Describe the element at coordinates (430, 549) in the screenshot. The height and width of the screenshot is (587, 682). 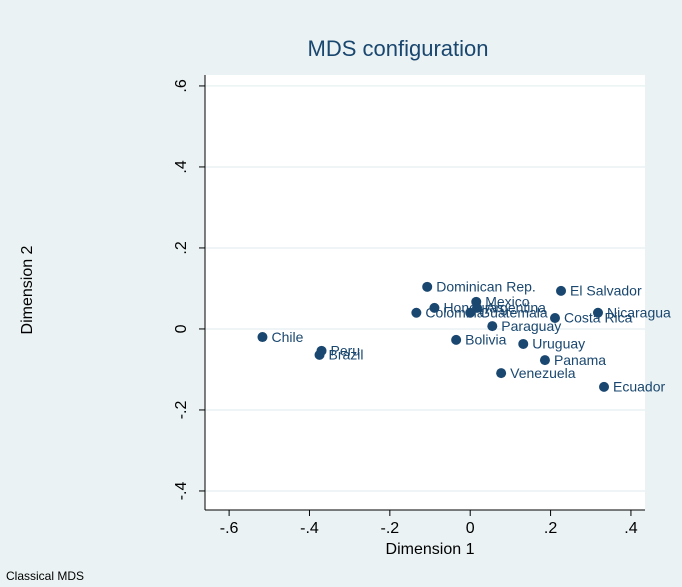
I see `x-axis-label: Dimension 1` at that location.